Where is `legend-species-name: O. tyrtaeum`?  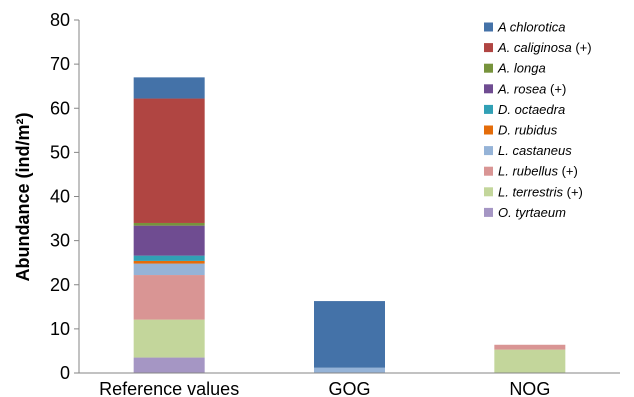
legend-species-name: O. tyrtaeum is located at coordinates (532, 212).